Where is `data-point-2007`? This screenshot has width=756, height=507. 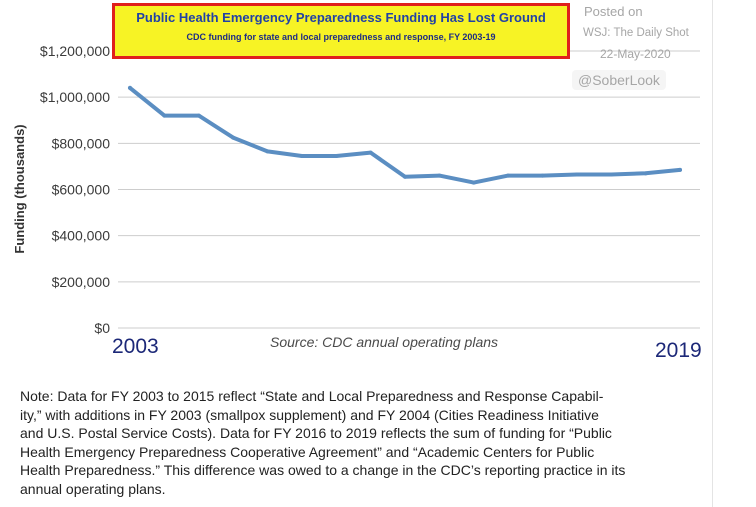 data-point-2007 is located at coordinates (267, 151).